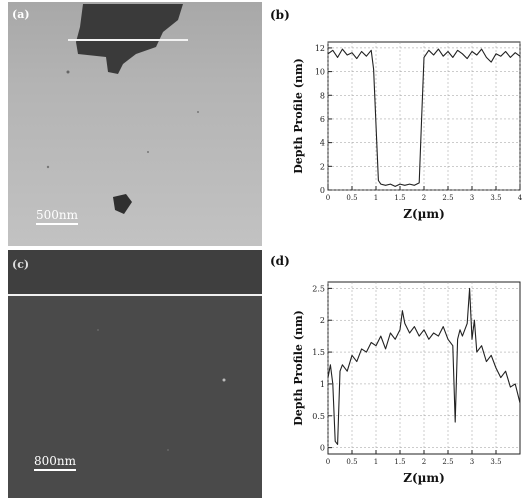  What do you see at coordinates (57, 224) in the screenshot?
I see `scalebar-a-bar` at bounding box center [57, 224].